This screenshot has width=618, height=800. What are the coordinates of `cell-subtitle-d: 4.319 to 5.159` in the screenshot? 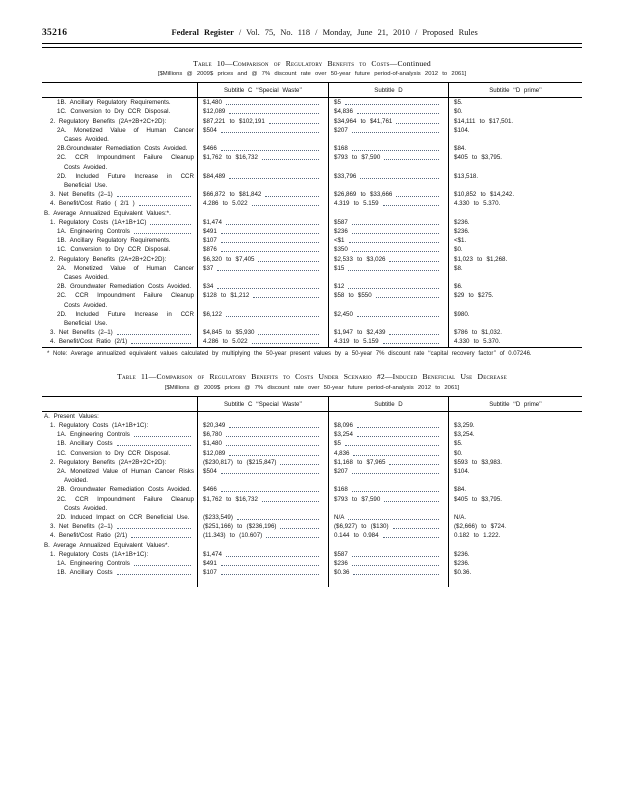 It's located at (388, 204).